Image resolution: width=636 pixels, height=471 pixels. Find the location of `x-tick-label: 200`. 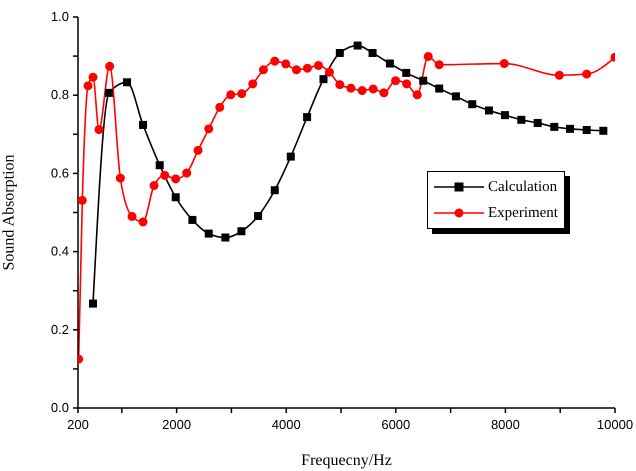

x-tick-label: 200 is located at coordinates (78, 424).